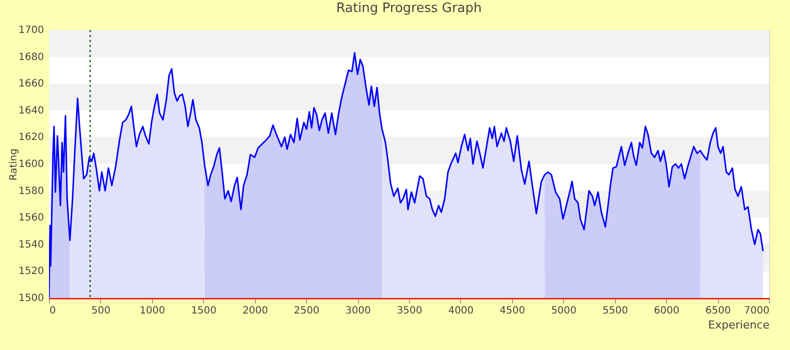 This screenshot has width=790, height=350. Describe the element at coordinates (718, 311) in the screenshot. I see `x-tick-label: 6500` at that location.